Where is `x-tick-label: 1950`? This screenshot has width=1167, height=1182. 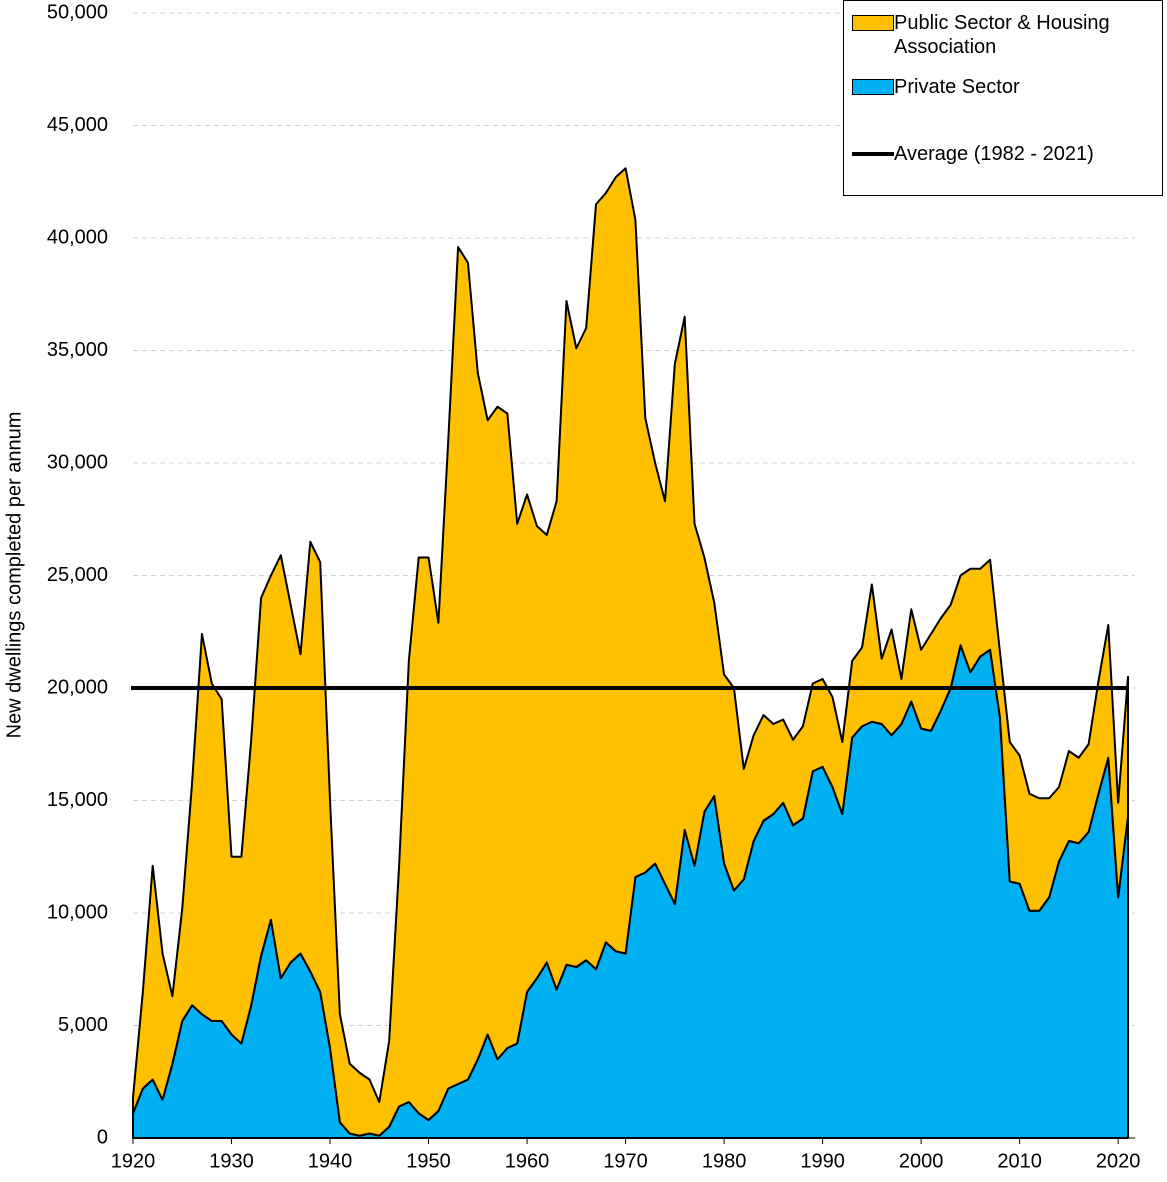 x-tick-label: 1950 is located at coordinates (428, 1161).